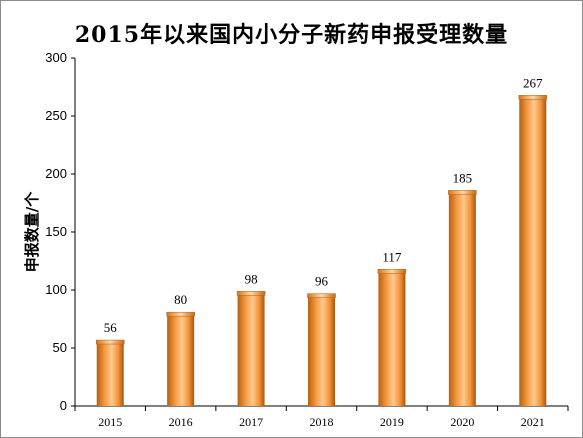 Image resolution: width=583 pixels, height=438 pixels. What do you see at coordinates (60, 347) in the screenshot?
I see `y-tick-label: 50` at bounding box center [60, 347].